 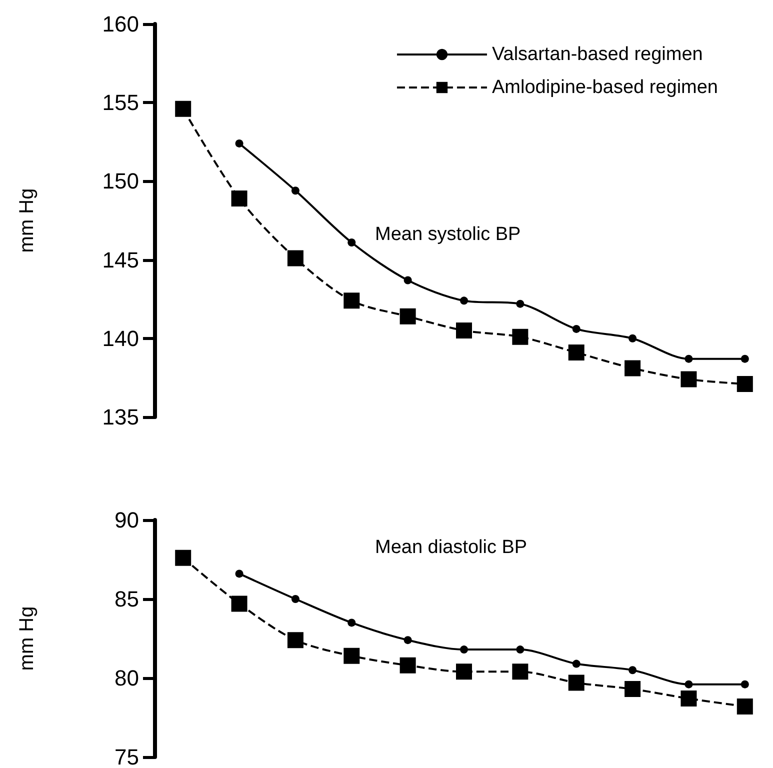 I want to click on y-tick-label: 80, so click(x=126, y=678).